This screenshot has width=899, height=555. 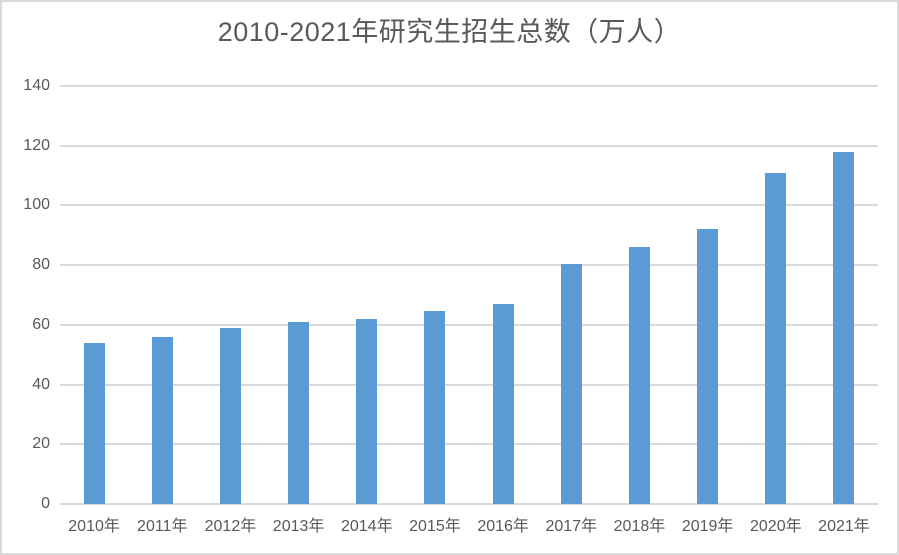 I want to click on bar-2012年, so click(x=230, y=415).